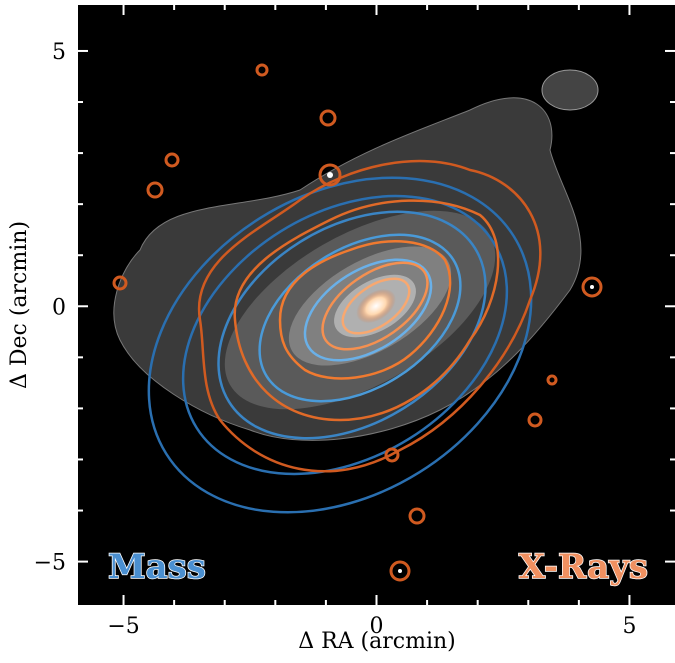  Describe the element at coordinates (377, 626) in the screenshot. I see `x-tick-label: 0` at that location.